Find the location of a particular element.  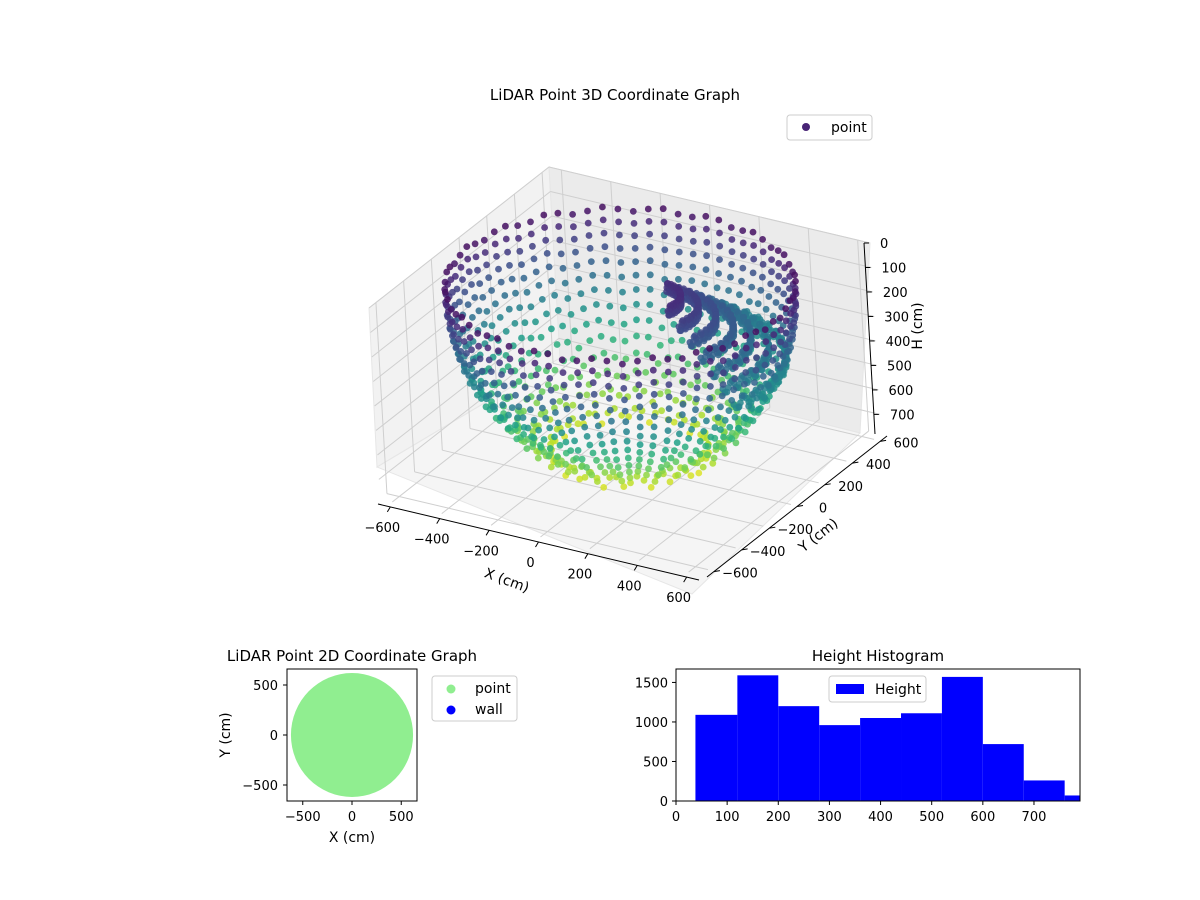

x-tick-label-histogram: 700 is located at coordinates (1034, 817).